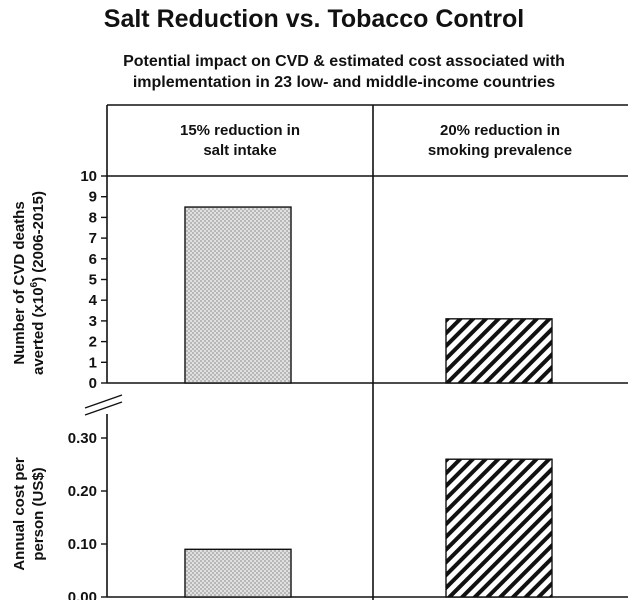  Describe the element at coordinates (93, 321) in the screenshot. I see `top-y-tick-label: 3` at that location.